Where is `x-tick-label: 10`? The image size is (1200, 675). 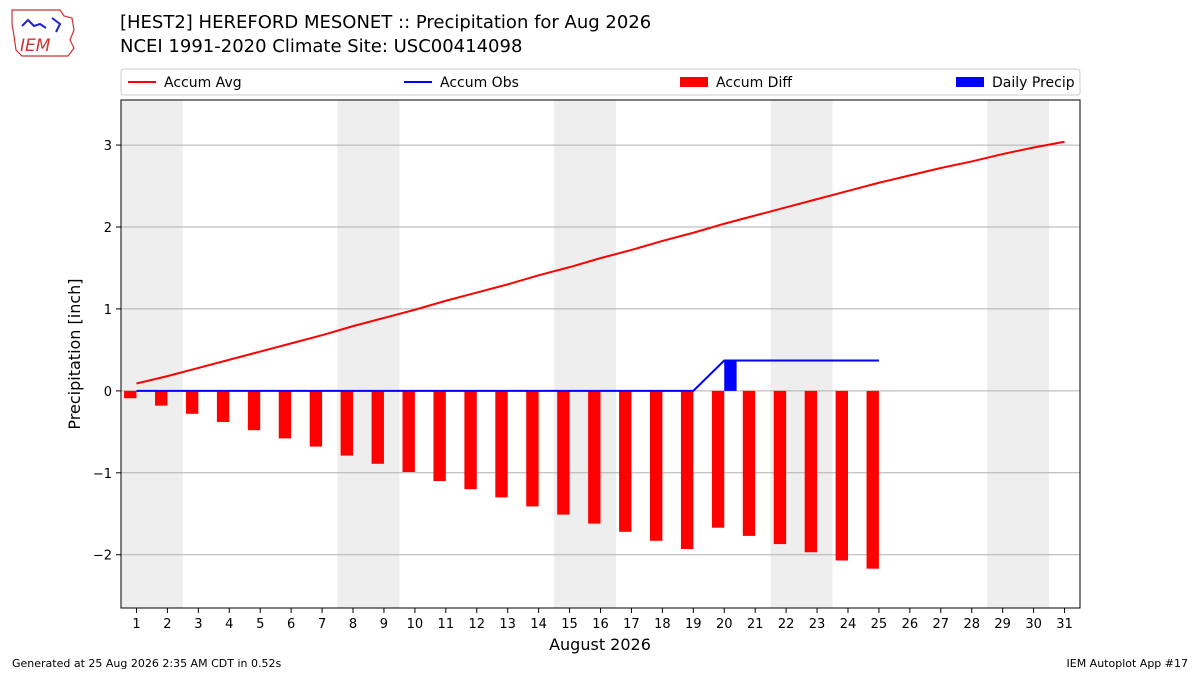 x-tick-label: 10 is located at coordinates (415, 624).